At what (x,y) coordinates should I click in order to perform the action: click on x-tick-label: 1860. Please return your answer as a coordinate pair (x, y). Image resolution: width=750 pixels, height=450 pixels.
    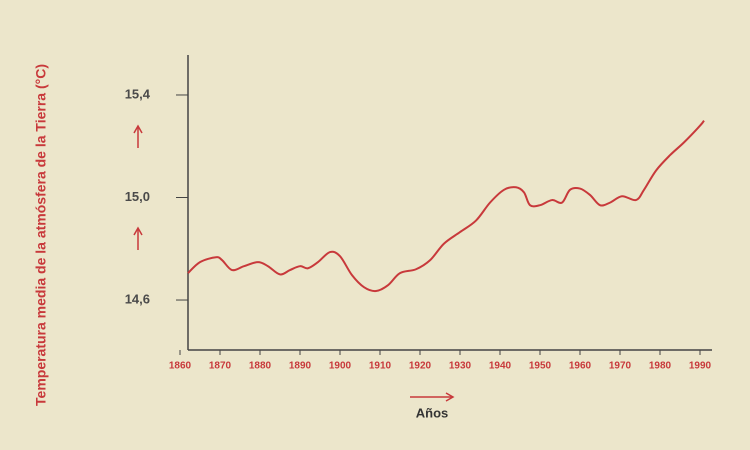
    Looking at the image, I should click on (180, 366).